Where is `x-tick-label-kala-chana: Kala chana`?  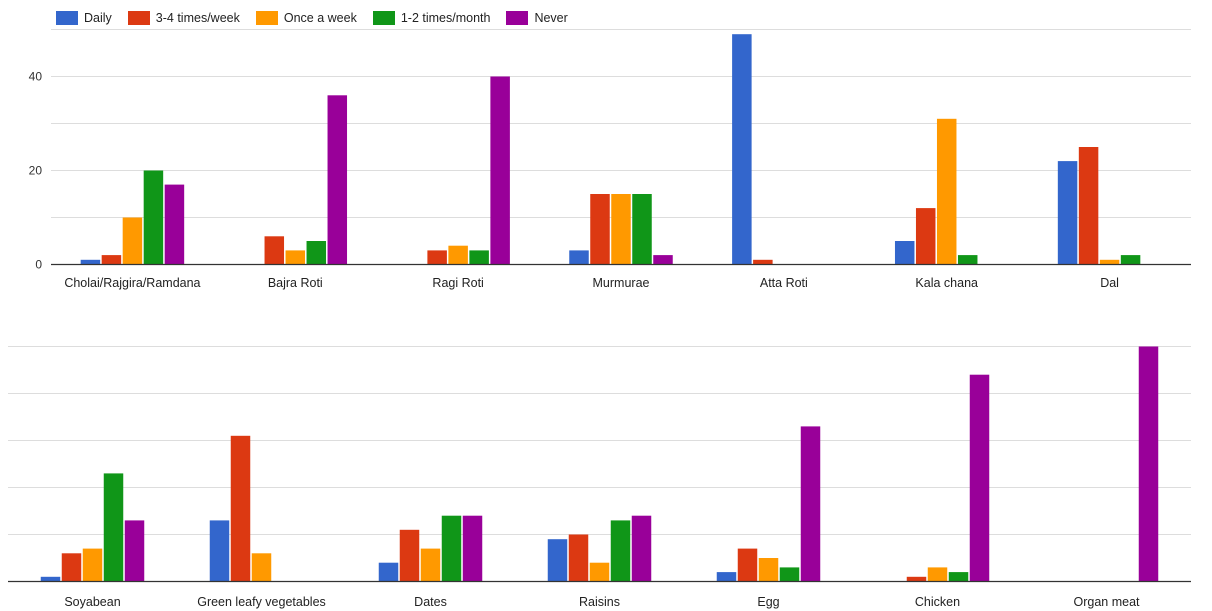 x-tick-label-kala-chana: Kala chana is located at coordinates (946, 283).